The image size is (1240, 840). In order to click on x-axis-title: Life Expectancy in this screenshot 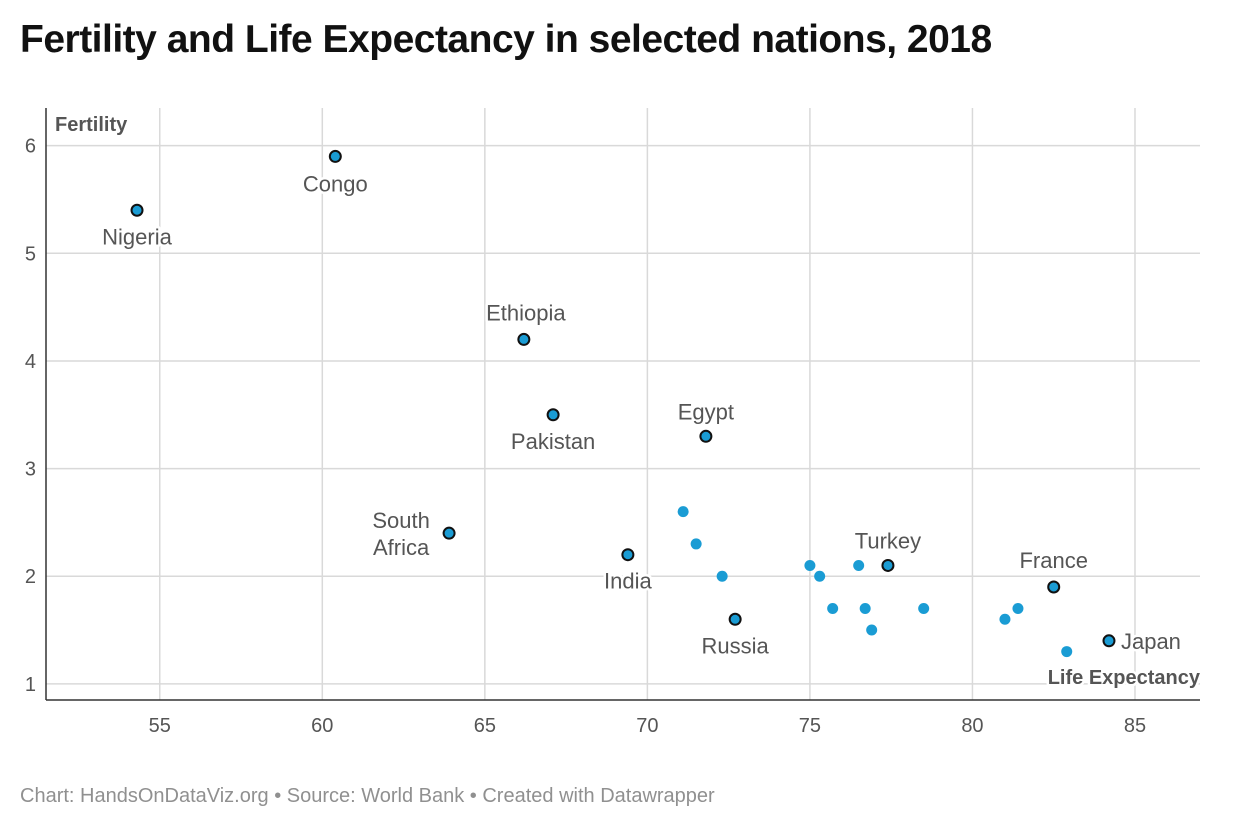, I will do `click(1124, 678)`.